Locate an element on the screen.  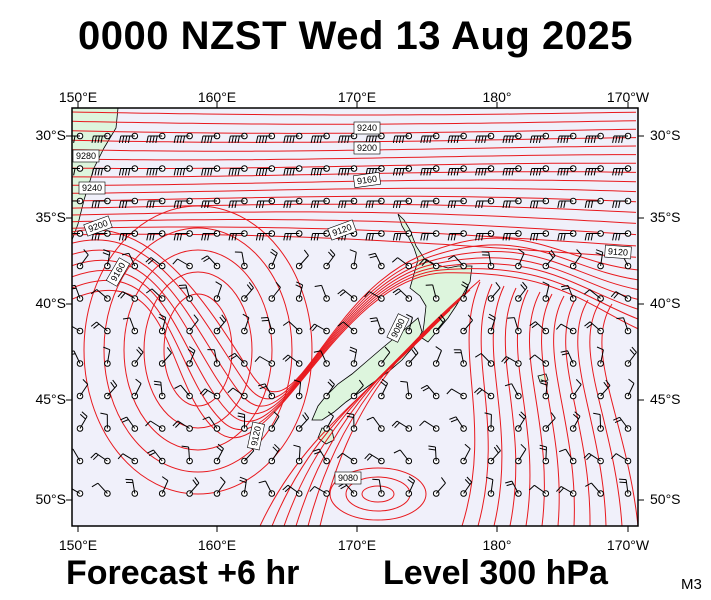
lon-tick-top: 170°W is located at coordinates (628, 97).